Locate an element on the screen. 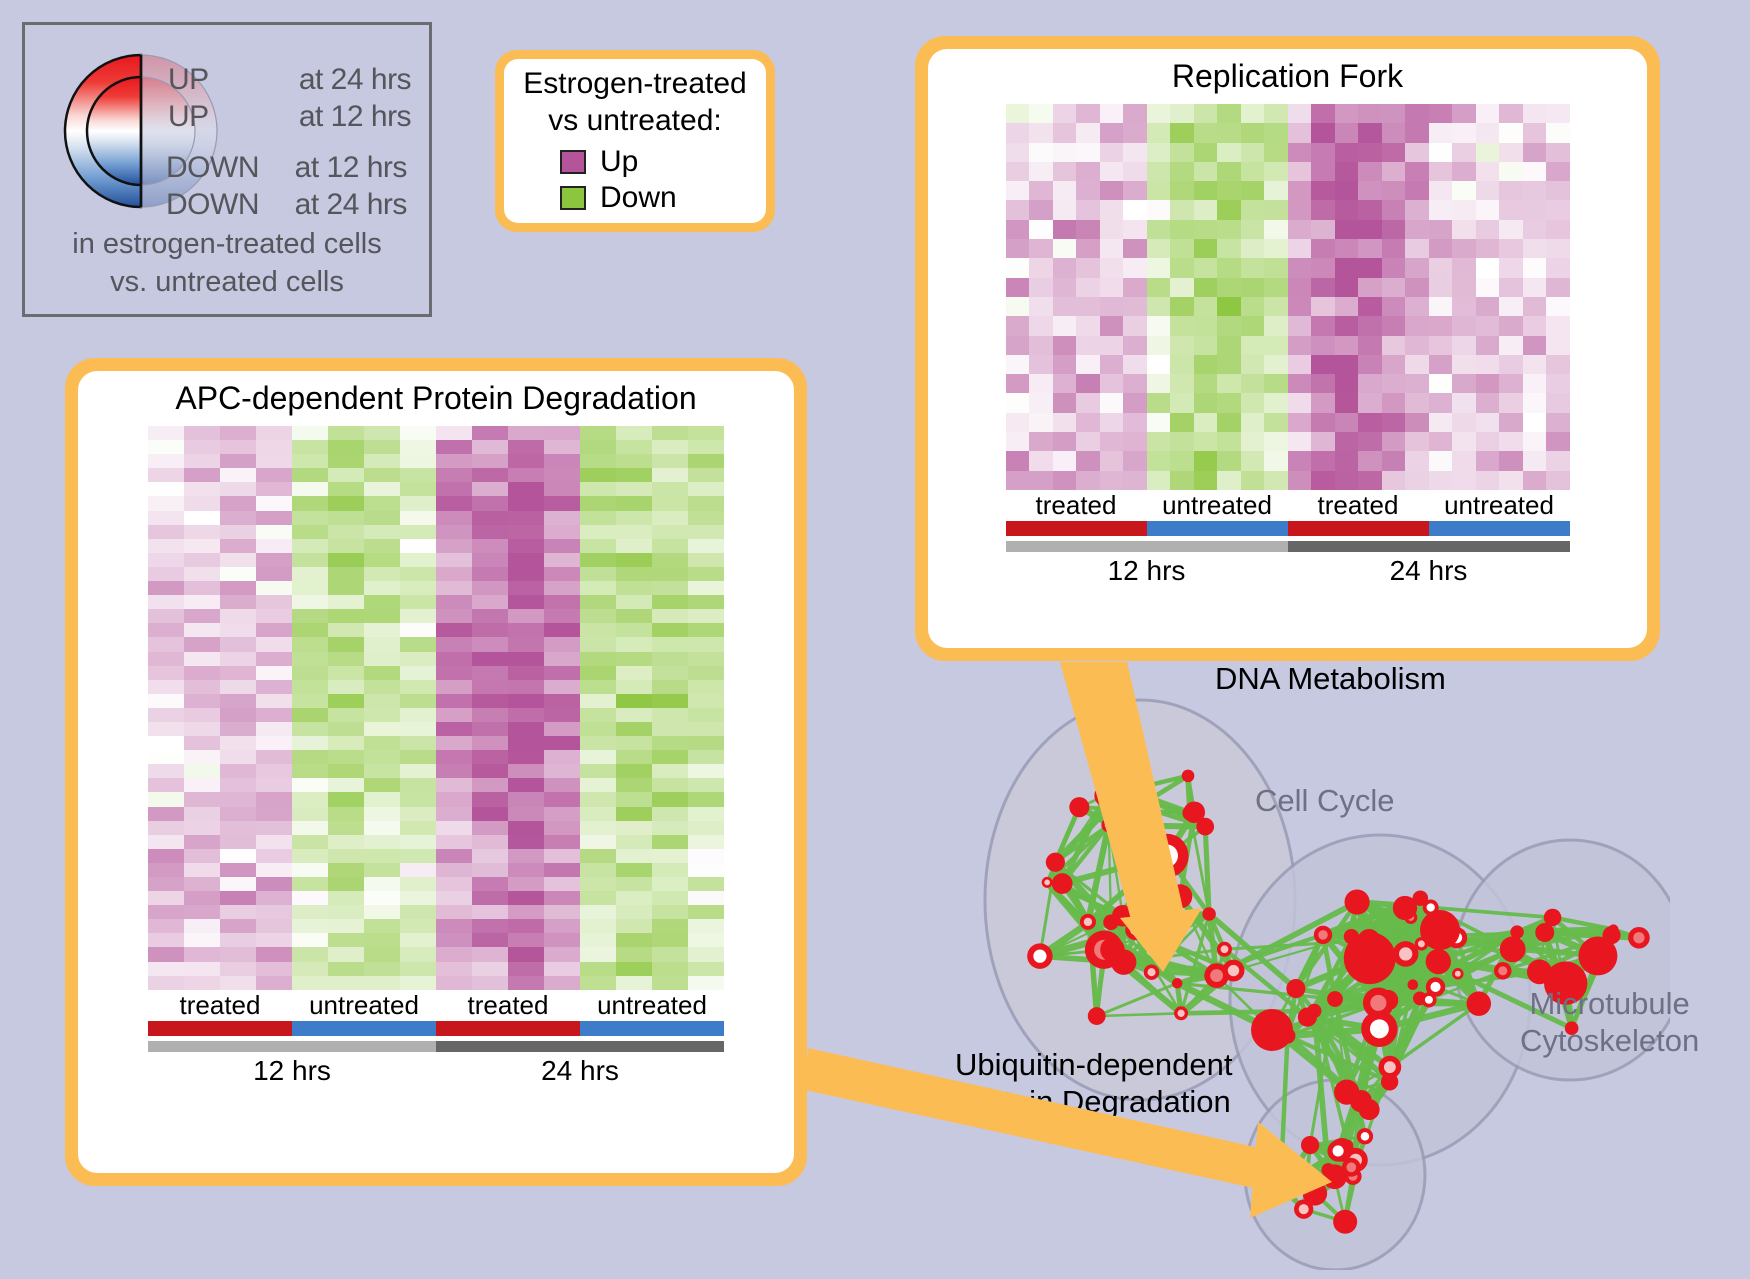  condition-label: treated is located at coordinates (508, 1005).